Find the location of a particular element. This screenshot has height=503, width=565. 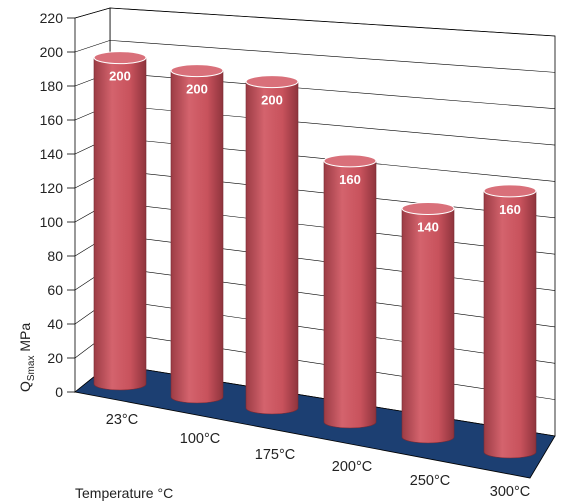

bar: 140 is located at coordinates (428, 323).